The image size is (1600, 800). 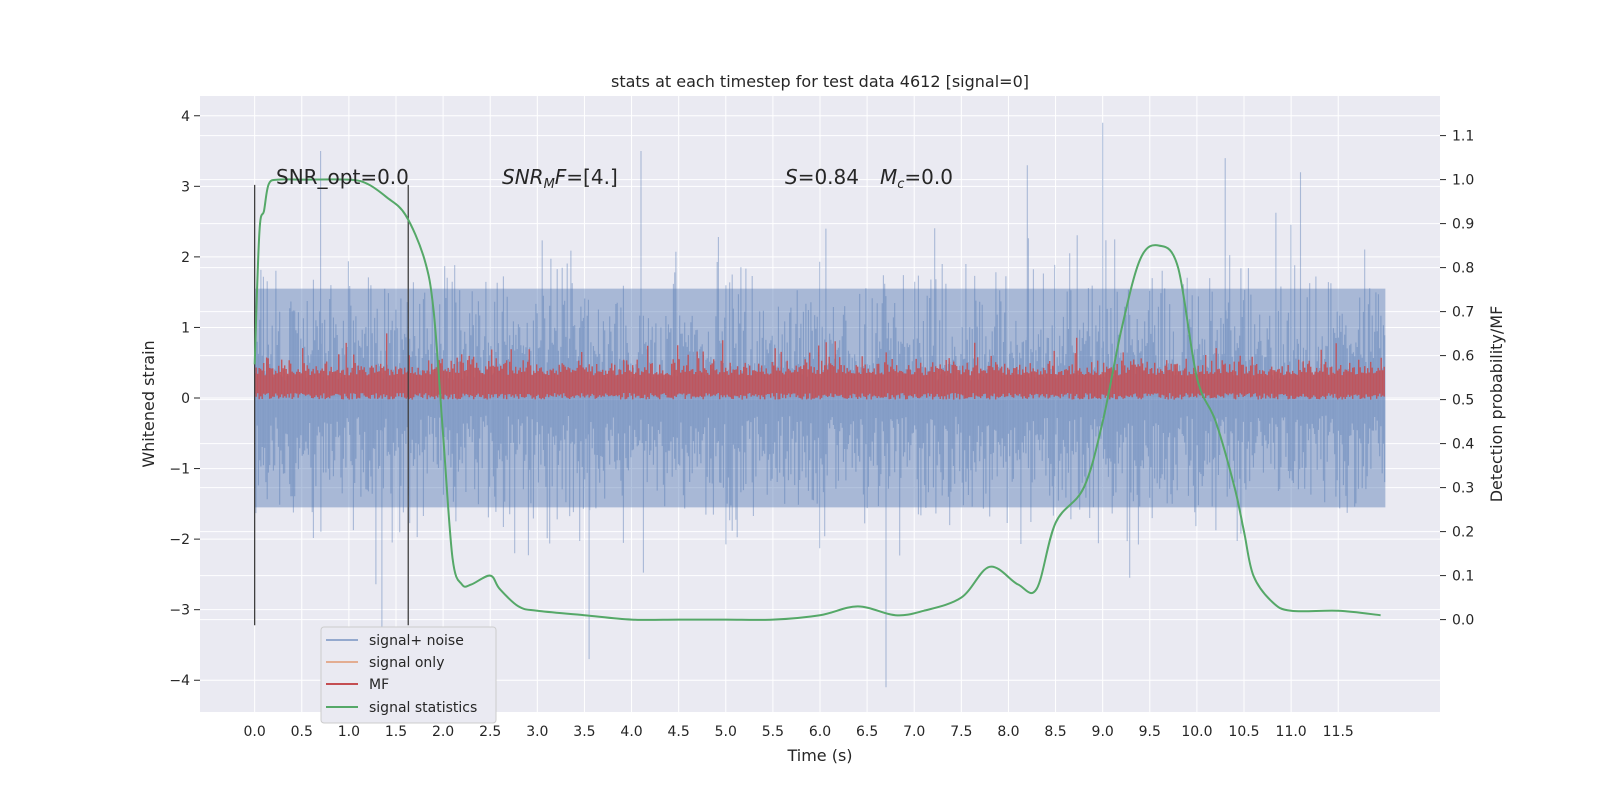 What do you see at coordinates (822, 177) in the screenshot?
I see `annotation-s-value: S=0.84` at bounding box center [822, 177].